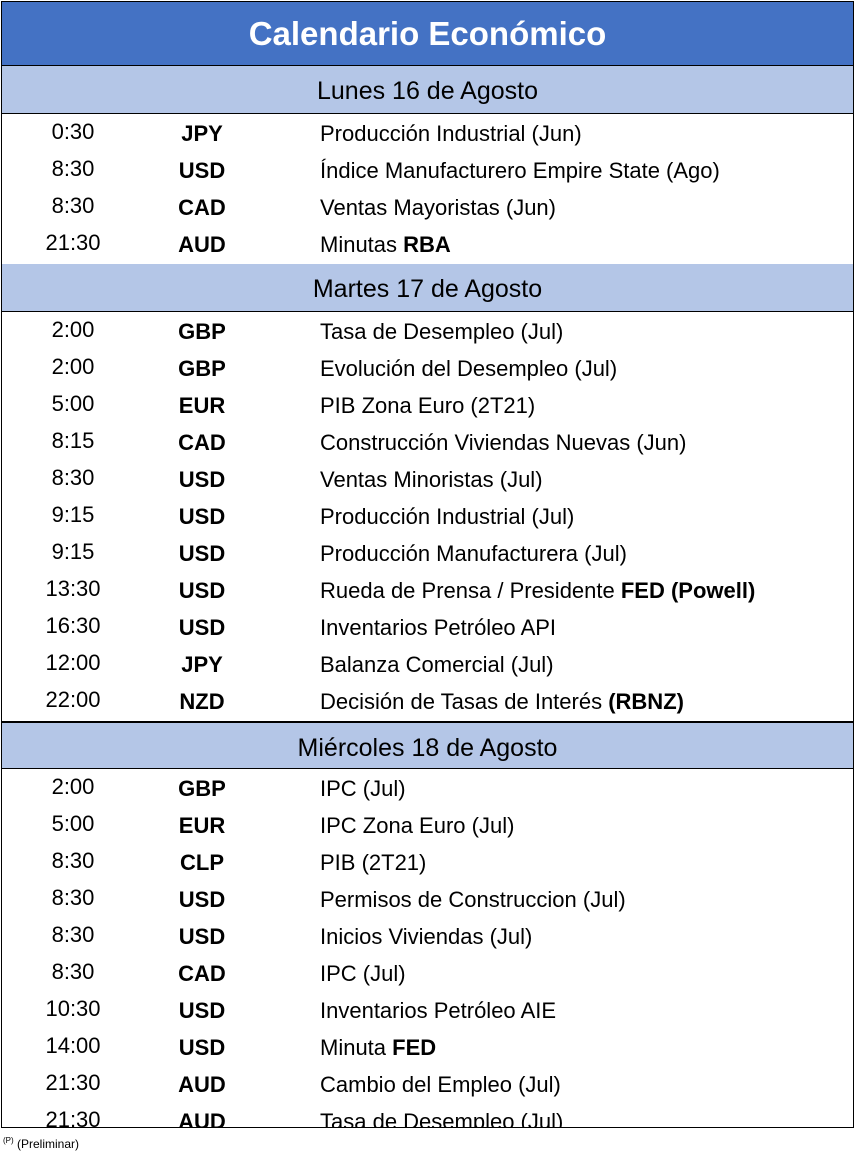 This screenshot has width=857, height=1166. I want to click on event-text: Ventas Mayoristas (Jun), so click(438, 207).